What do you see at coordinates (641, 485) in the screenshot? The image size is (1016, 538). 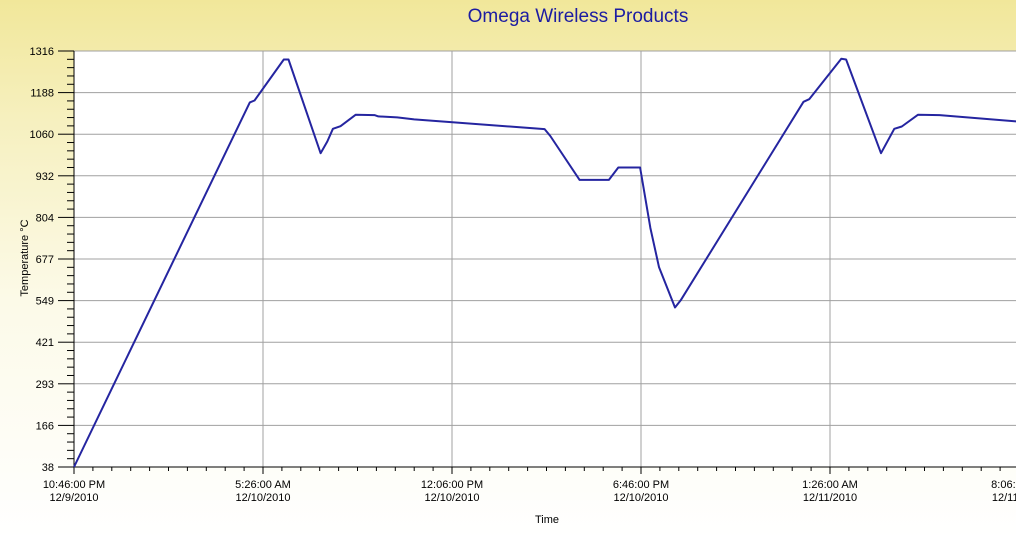 I see `x-tick-time-label: 6:46:00 PM` at bounding box center [641, 485].